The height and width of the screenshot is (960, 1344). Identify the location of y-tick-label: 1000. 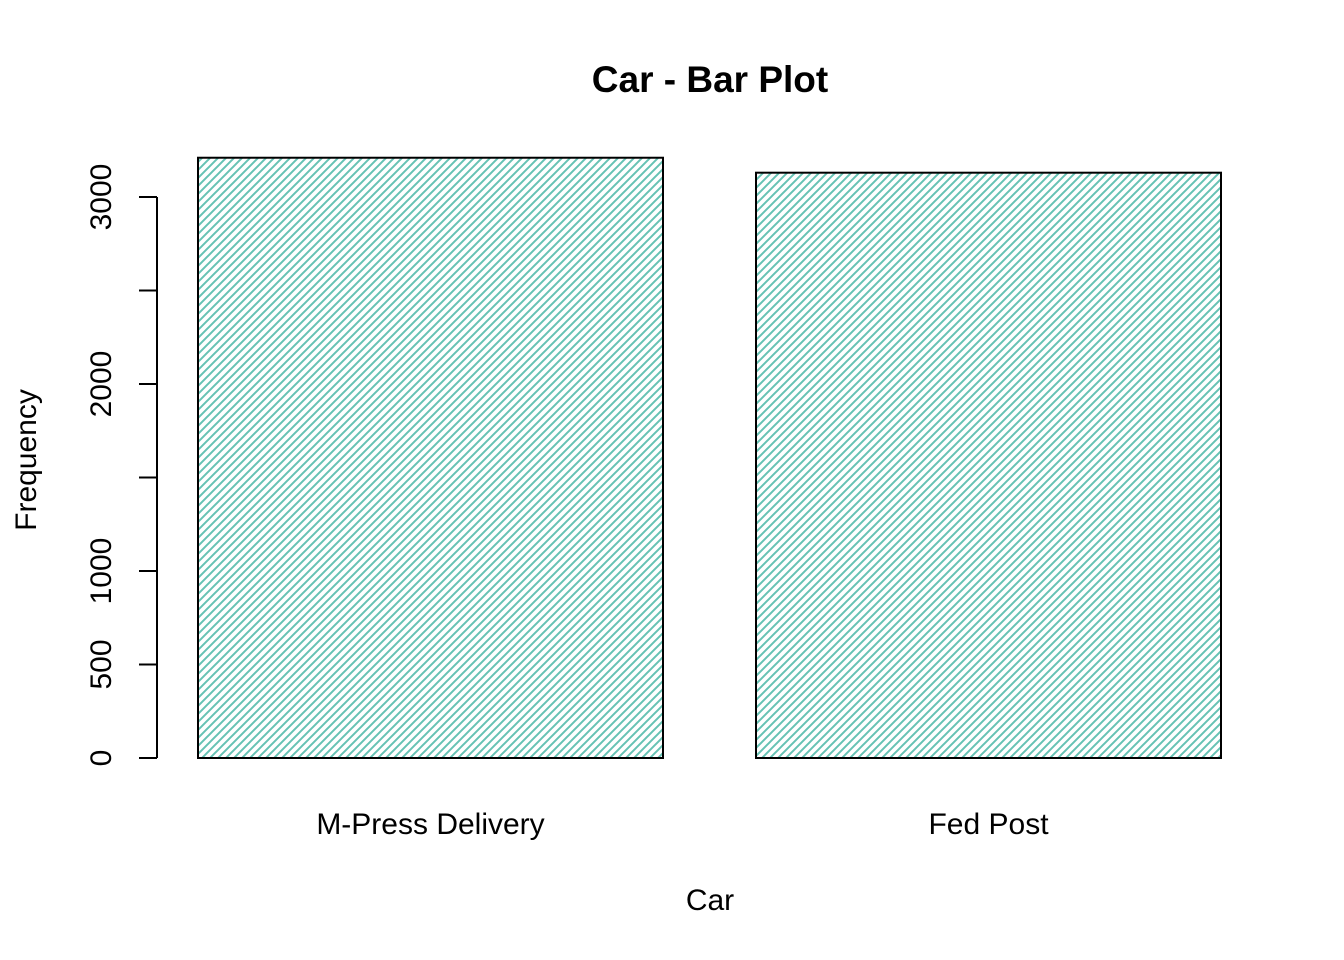
(101, 571).